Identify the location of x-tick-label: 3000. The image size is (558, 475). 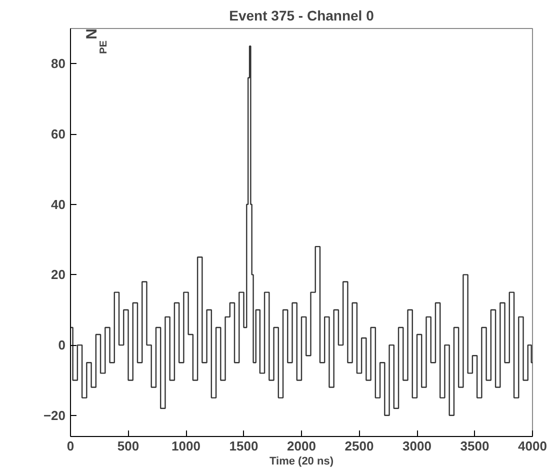
(417, 446).